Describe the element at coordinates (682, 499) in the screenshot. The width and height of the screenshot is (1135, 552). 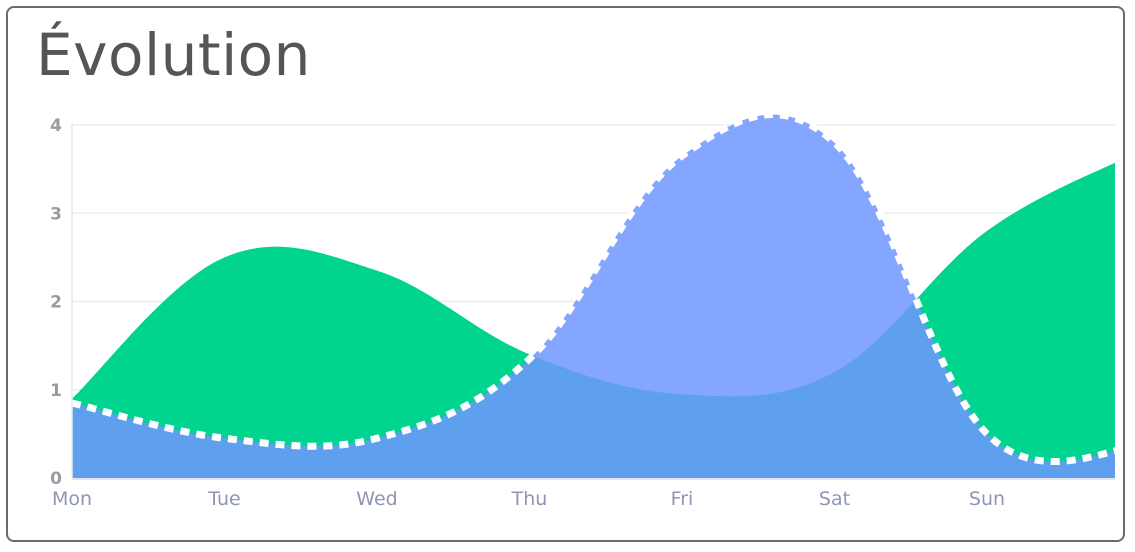
I see `x-tick-label: Fri` at that location.